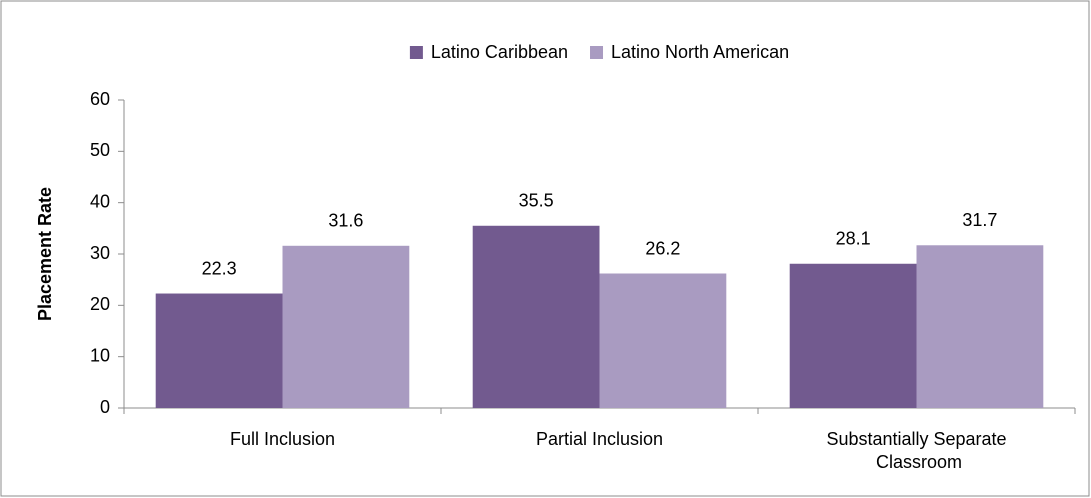 Image resolution: width=1091 pixels, height=498 pixels. Describe the element at coordinates (100, 99) in the screenshot. I see `y-tick-label: 60` at that location.